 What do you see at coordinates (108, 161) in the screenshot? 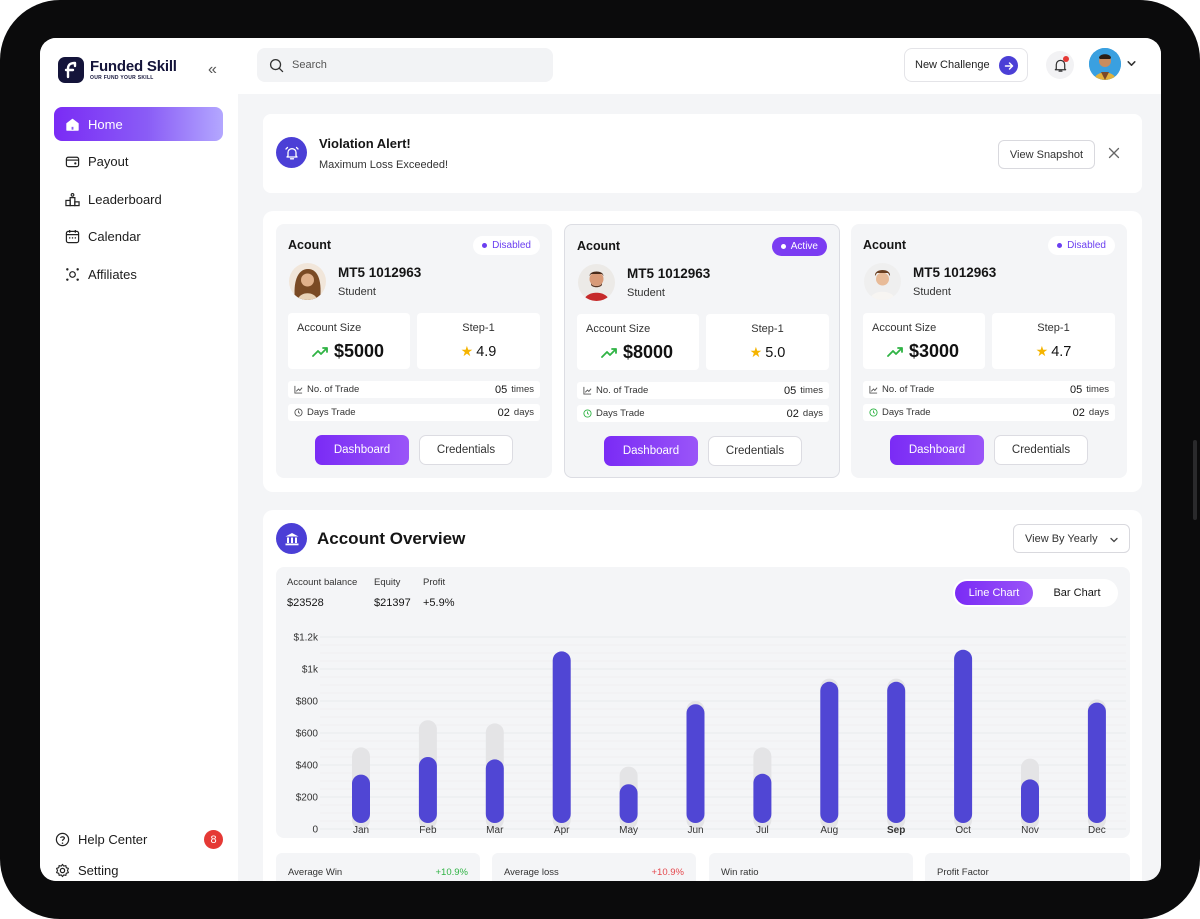
I see `sidebar-item-label: Payout` at bounding box center [108, 161].